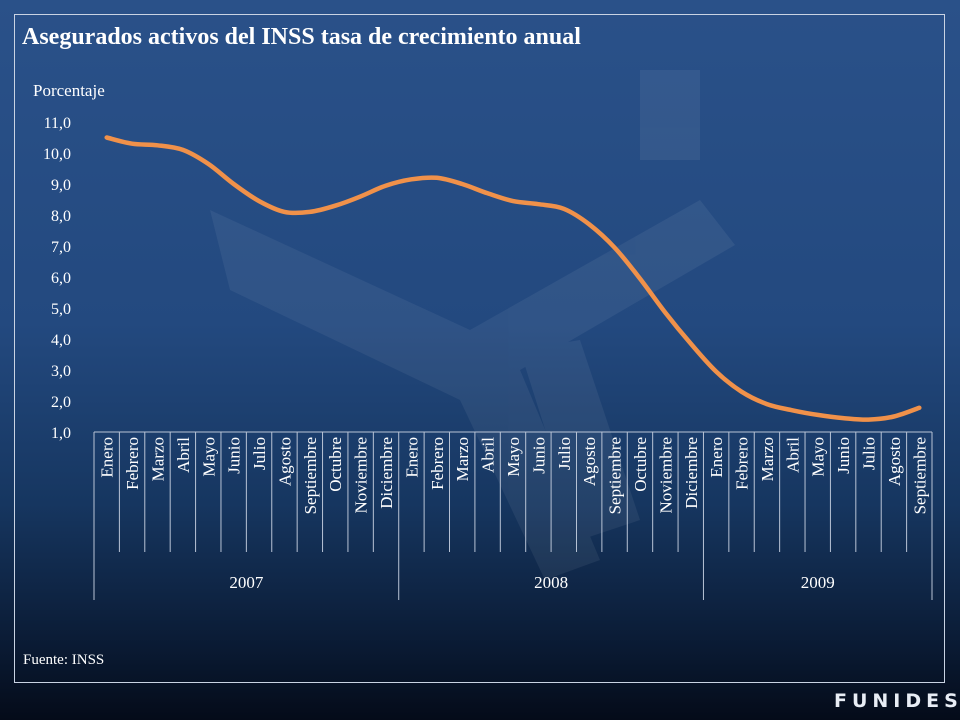 This screenshot has height=720, width=960. Describe the element at coordinates (57, 123) in the screenshot. I see `y-tick-label: 11,0` at that location.